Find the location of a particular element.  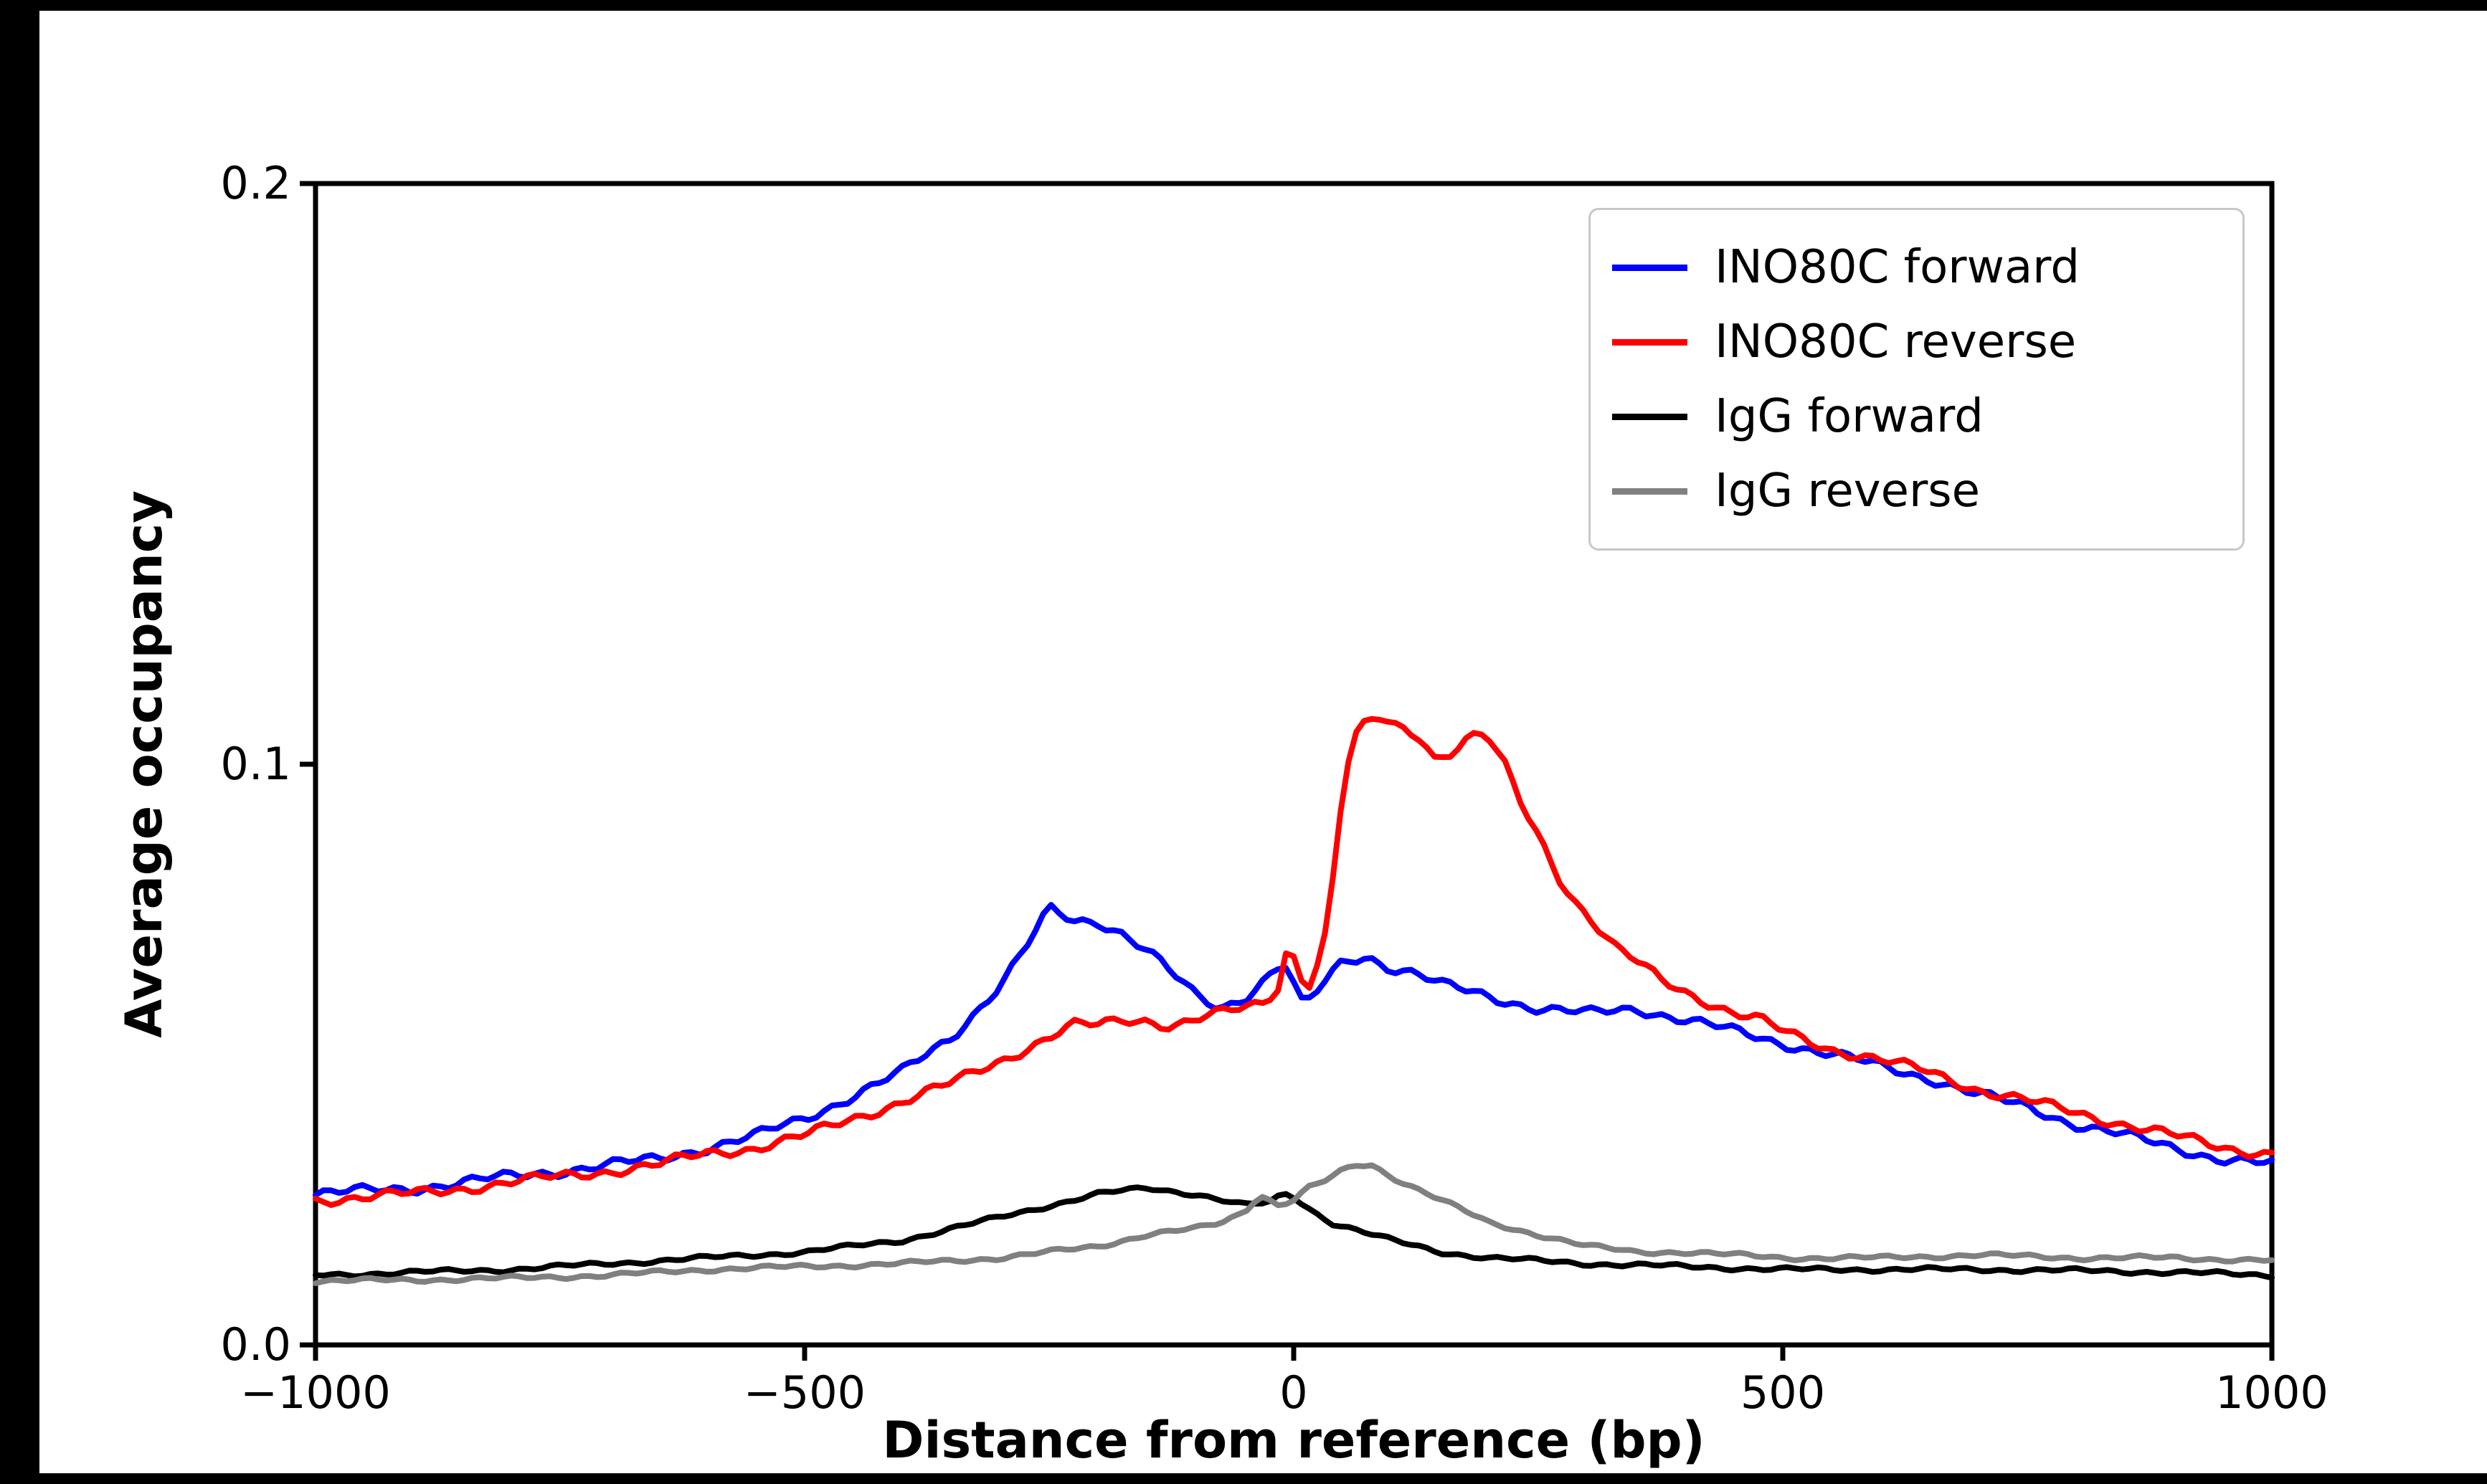

y-axis-label: Average occupancy is located at coordinates (144, 764).